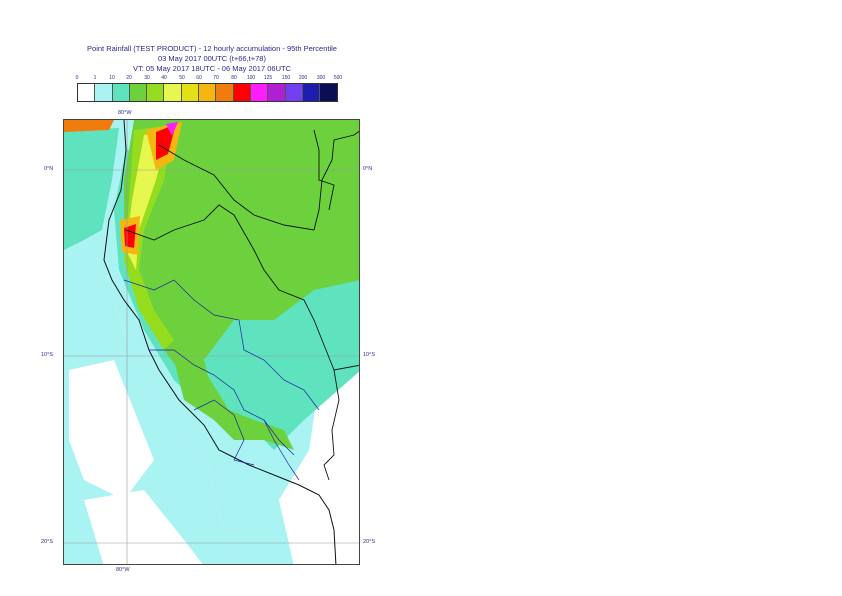 The width and height of the screenshot is (842, 596). I want to click on legend-label: 0, so click(77, 78).